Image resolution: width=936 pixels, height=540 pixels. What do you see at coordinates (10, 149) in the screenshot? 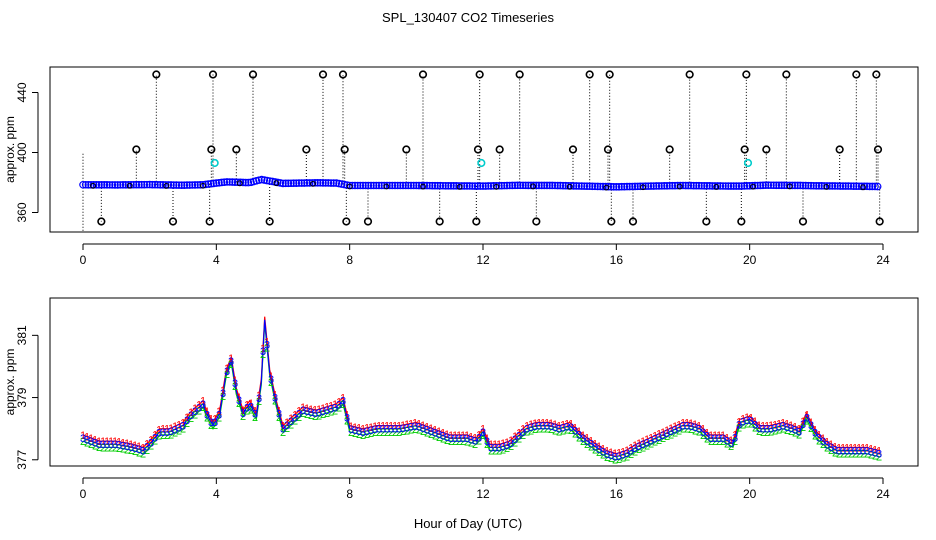
I see `y-axis-label: approx. ppm` at bounding box center [10, 149].